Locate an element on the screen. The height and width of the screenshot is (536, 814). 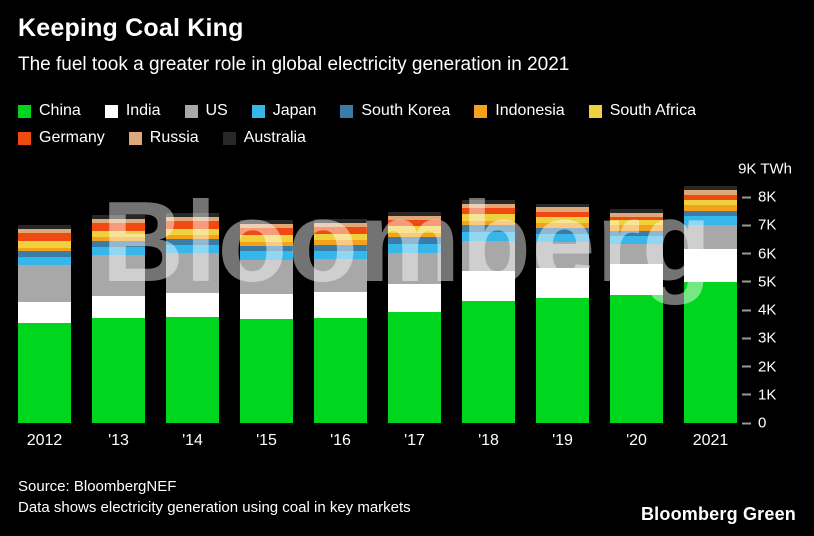
x-axis-label: '20 is located at coordinates (636, 440).